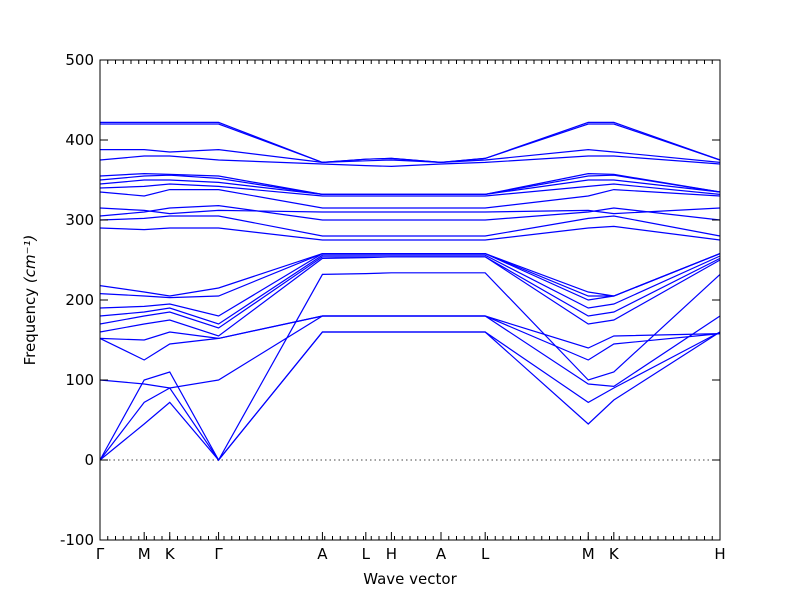  I want to click on y-axis-label-main: Frequency, so click(30, 324).